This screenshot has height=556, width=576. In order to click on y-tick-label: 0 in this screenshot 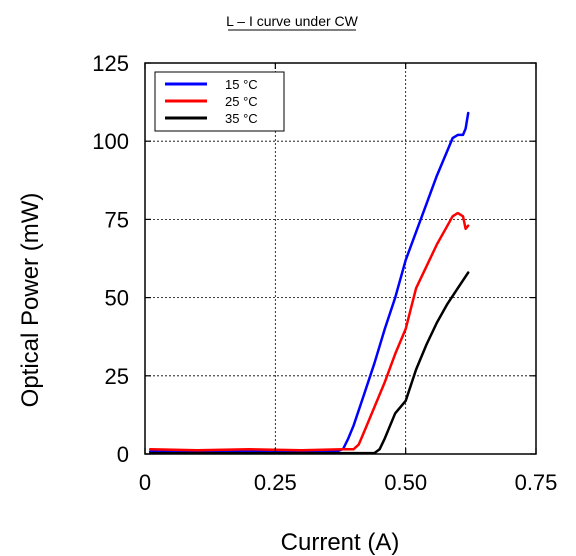, I will do `click(123, 454)`.